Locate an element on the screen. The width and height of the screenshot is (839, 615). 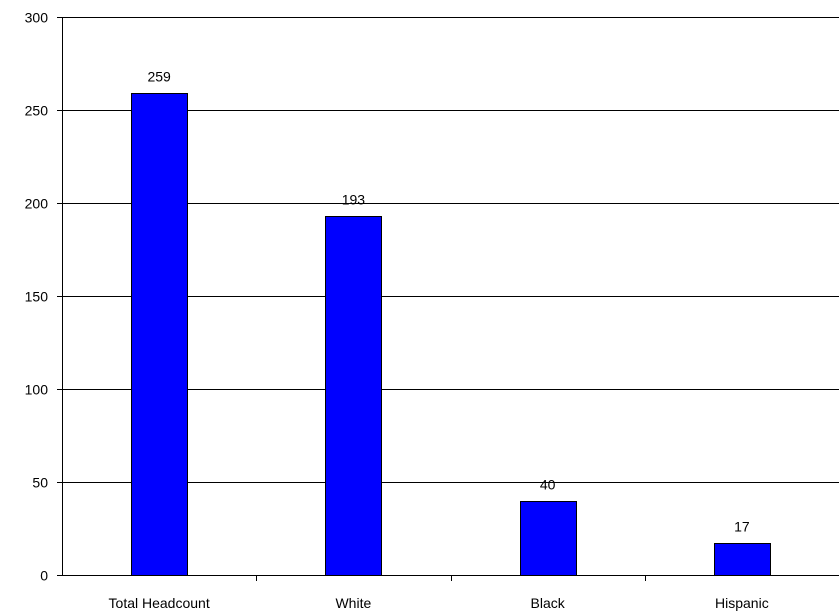
bar-total-headcount is located at coordinates (159, 334).